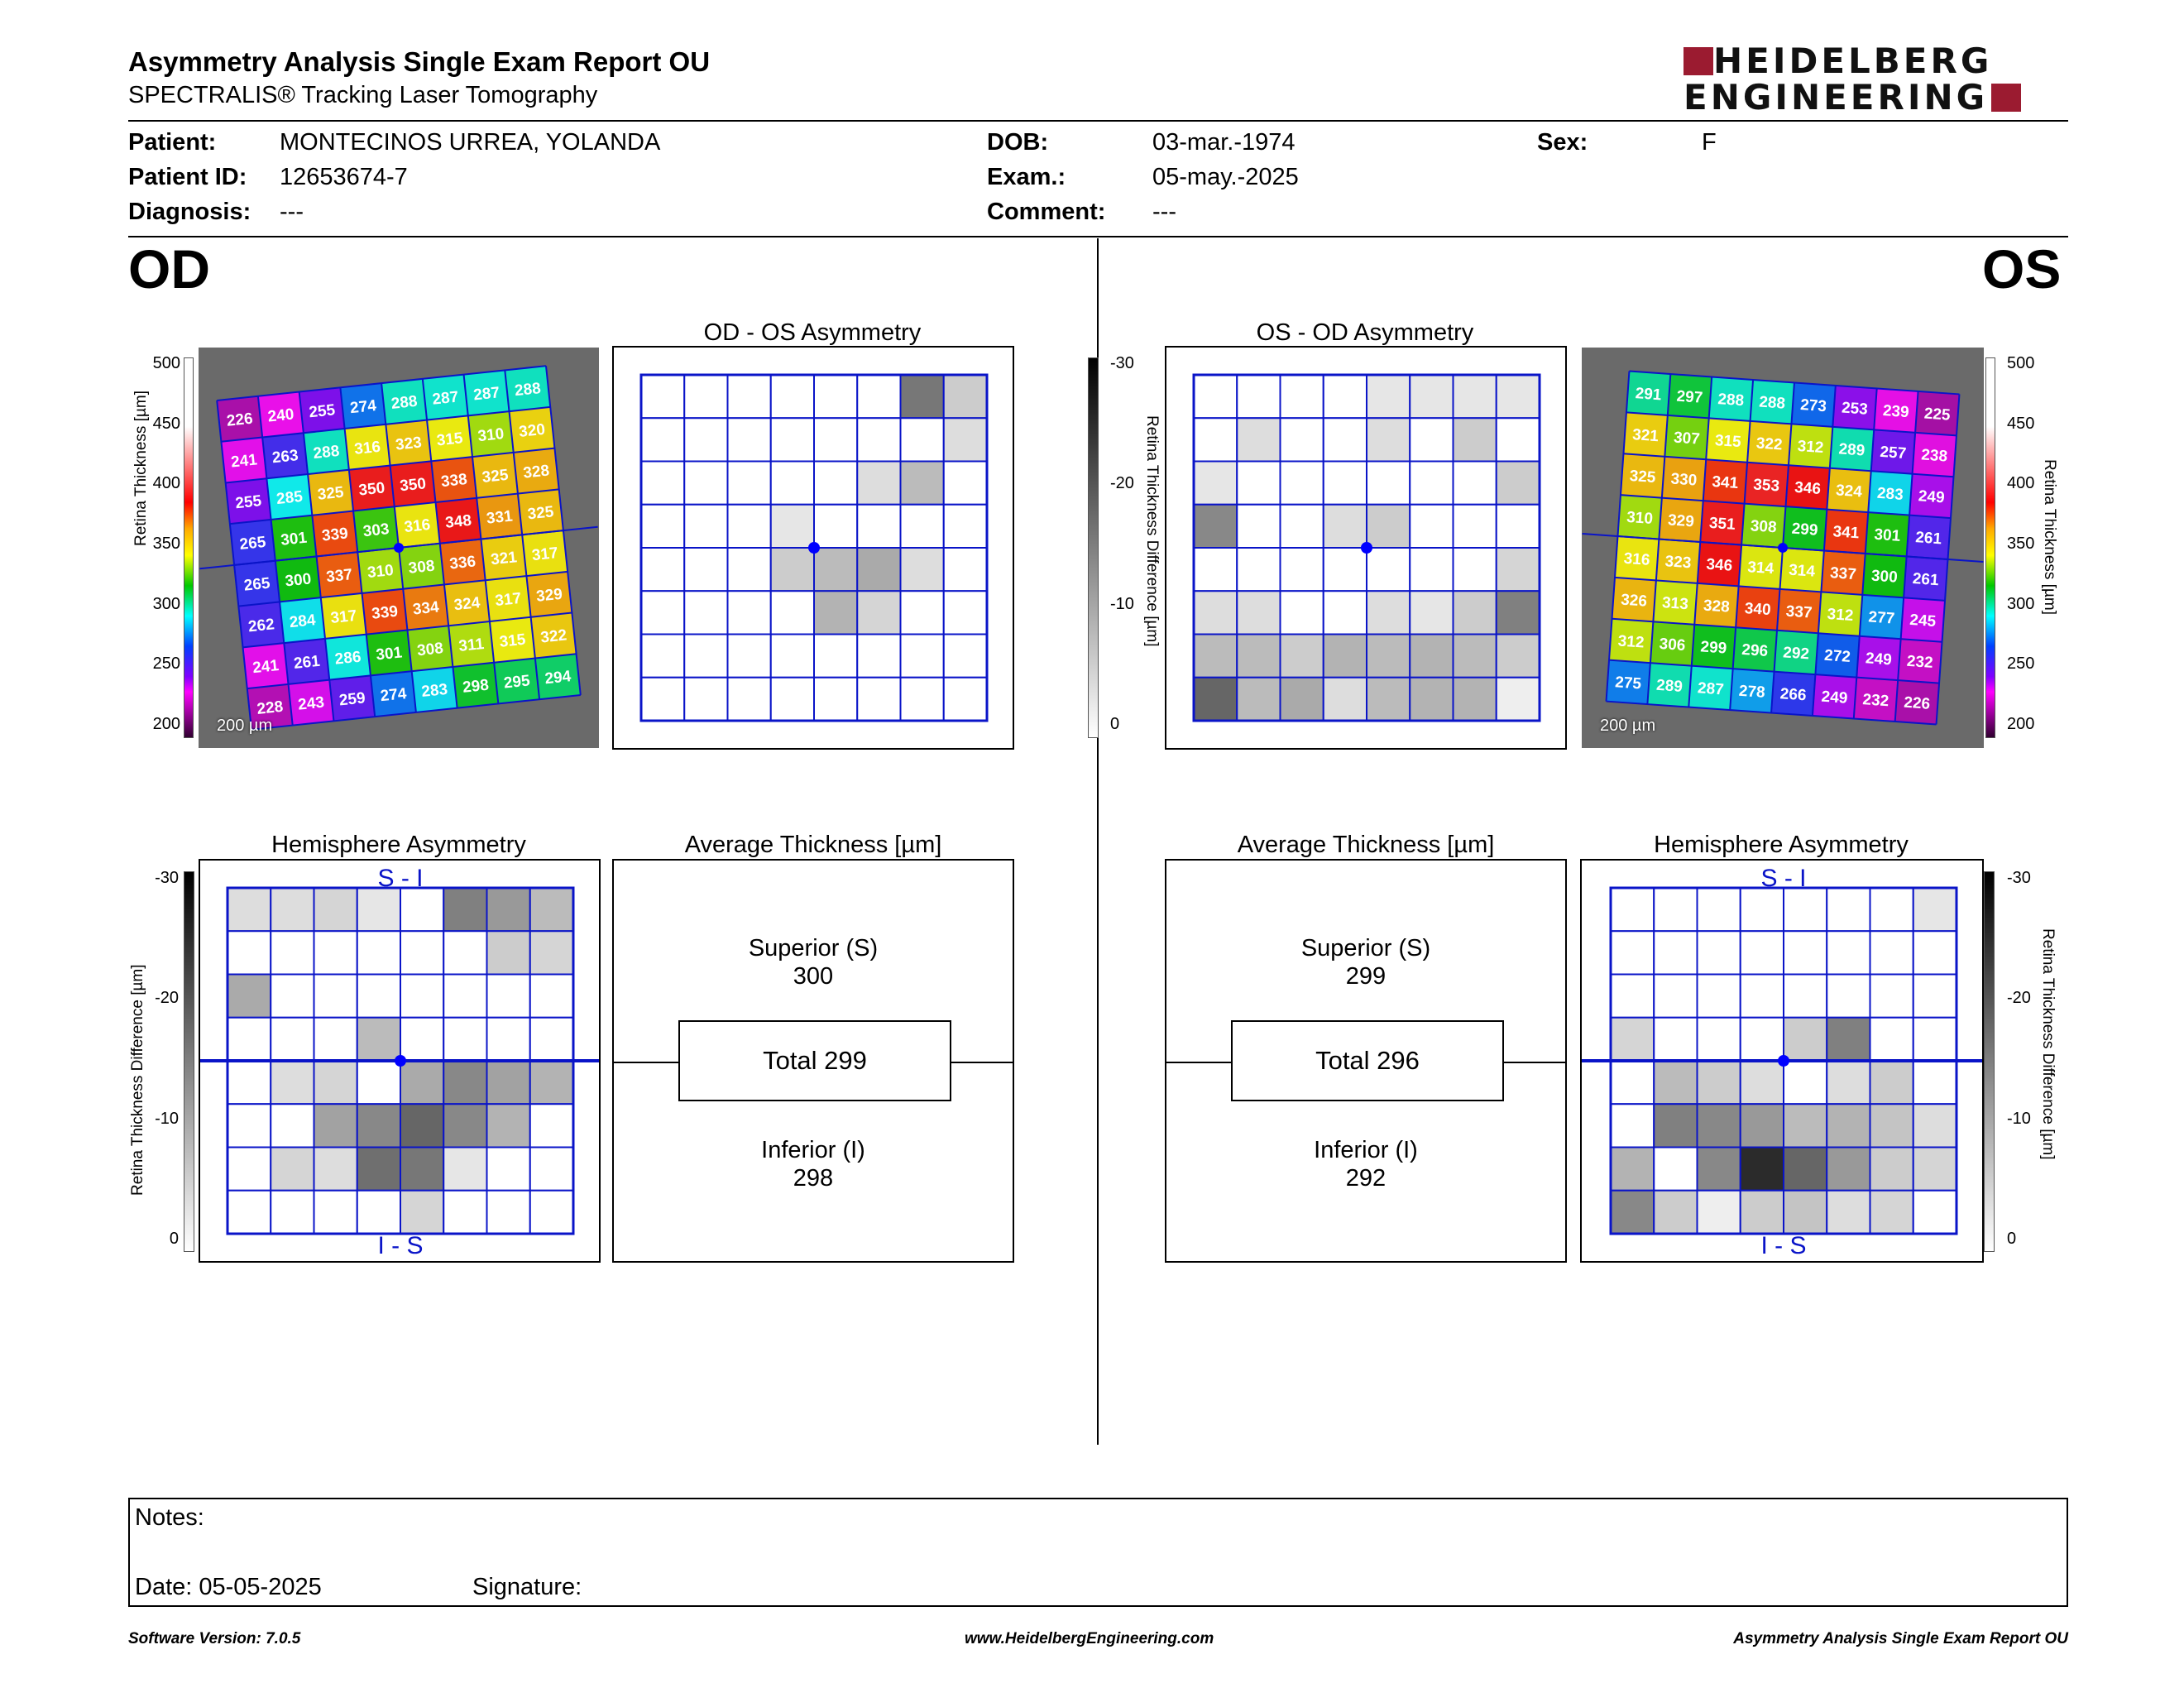  Describe the element at coordinates (1783, 878) in the screenshot. I see `hemi-top-label: S - I` at that location.